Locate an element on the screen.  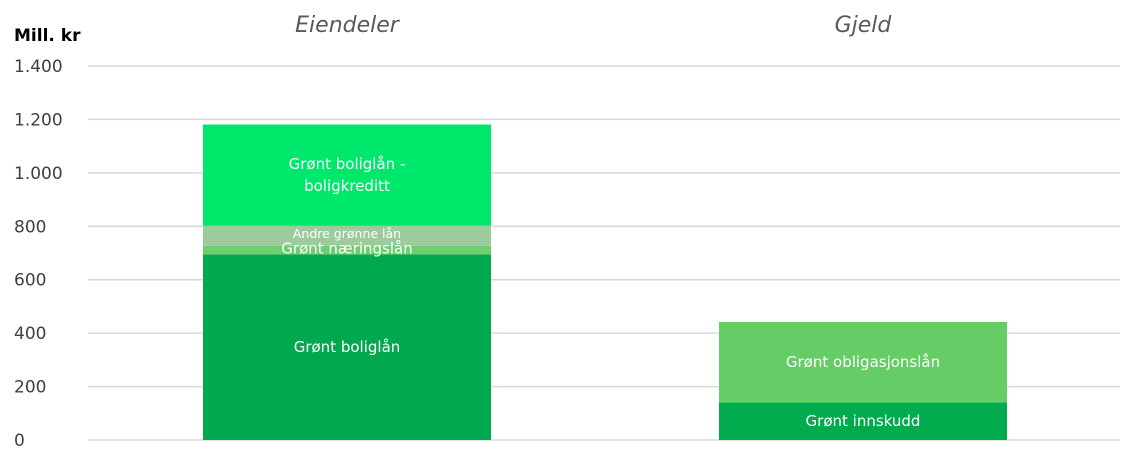
segment-label: Andre grønne lån is located at coordinates (347, 233).